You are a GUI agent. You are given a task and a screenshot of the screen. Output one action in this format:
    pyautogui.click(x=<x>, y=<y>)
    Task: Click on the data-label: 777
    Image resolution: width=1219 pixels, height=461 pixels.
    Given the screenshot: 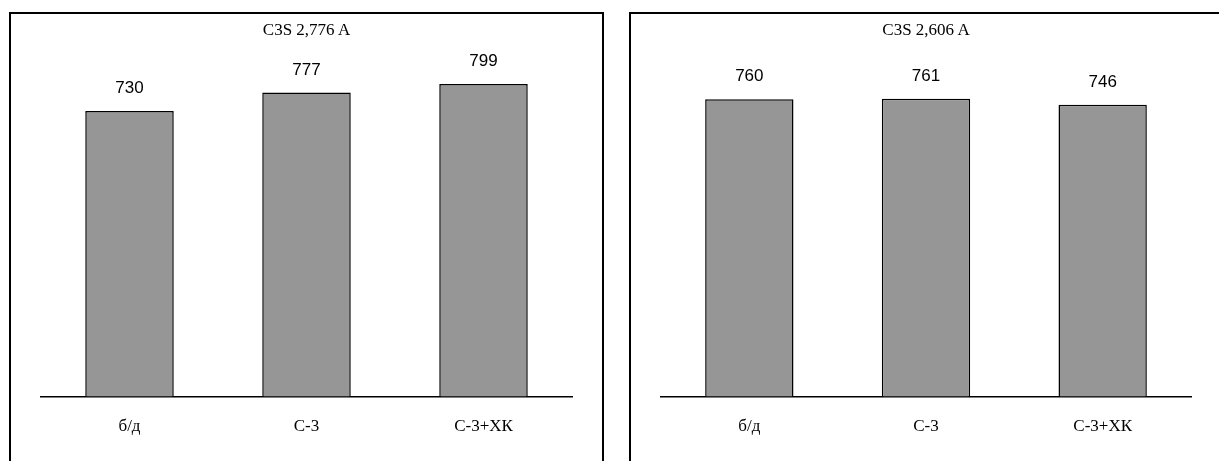 What is the action you would take?
    pyautogui.click(x=306, y=69)
    